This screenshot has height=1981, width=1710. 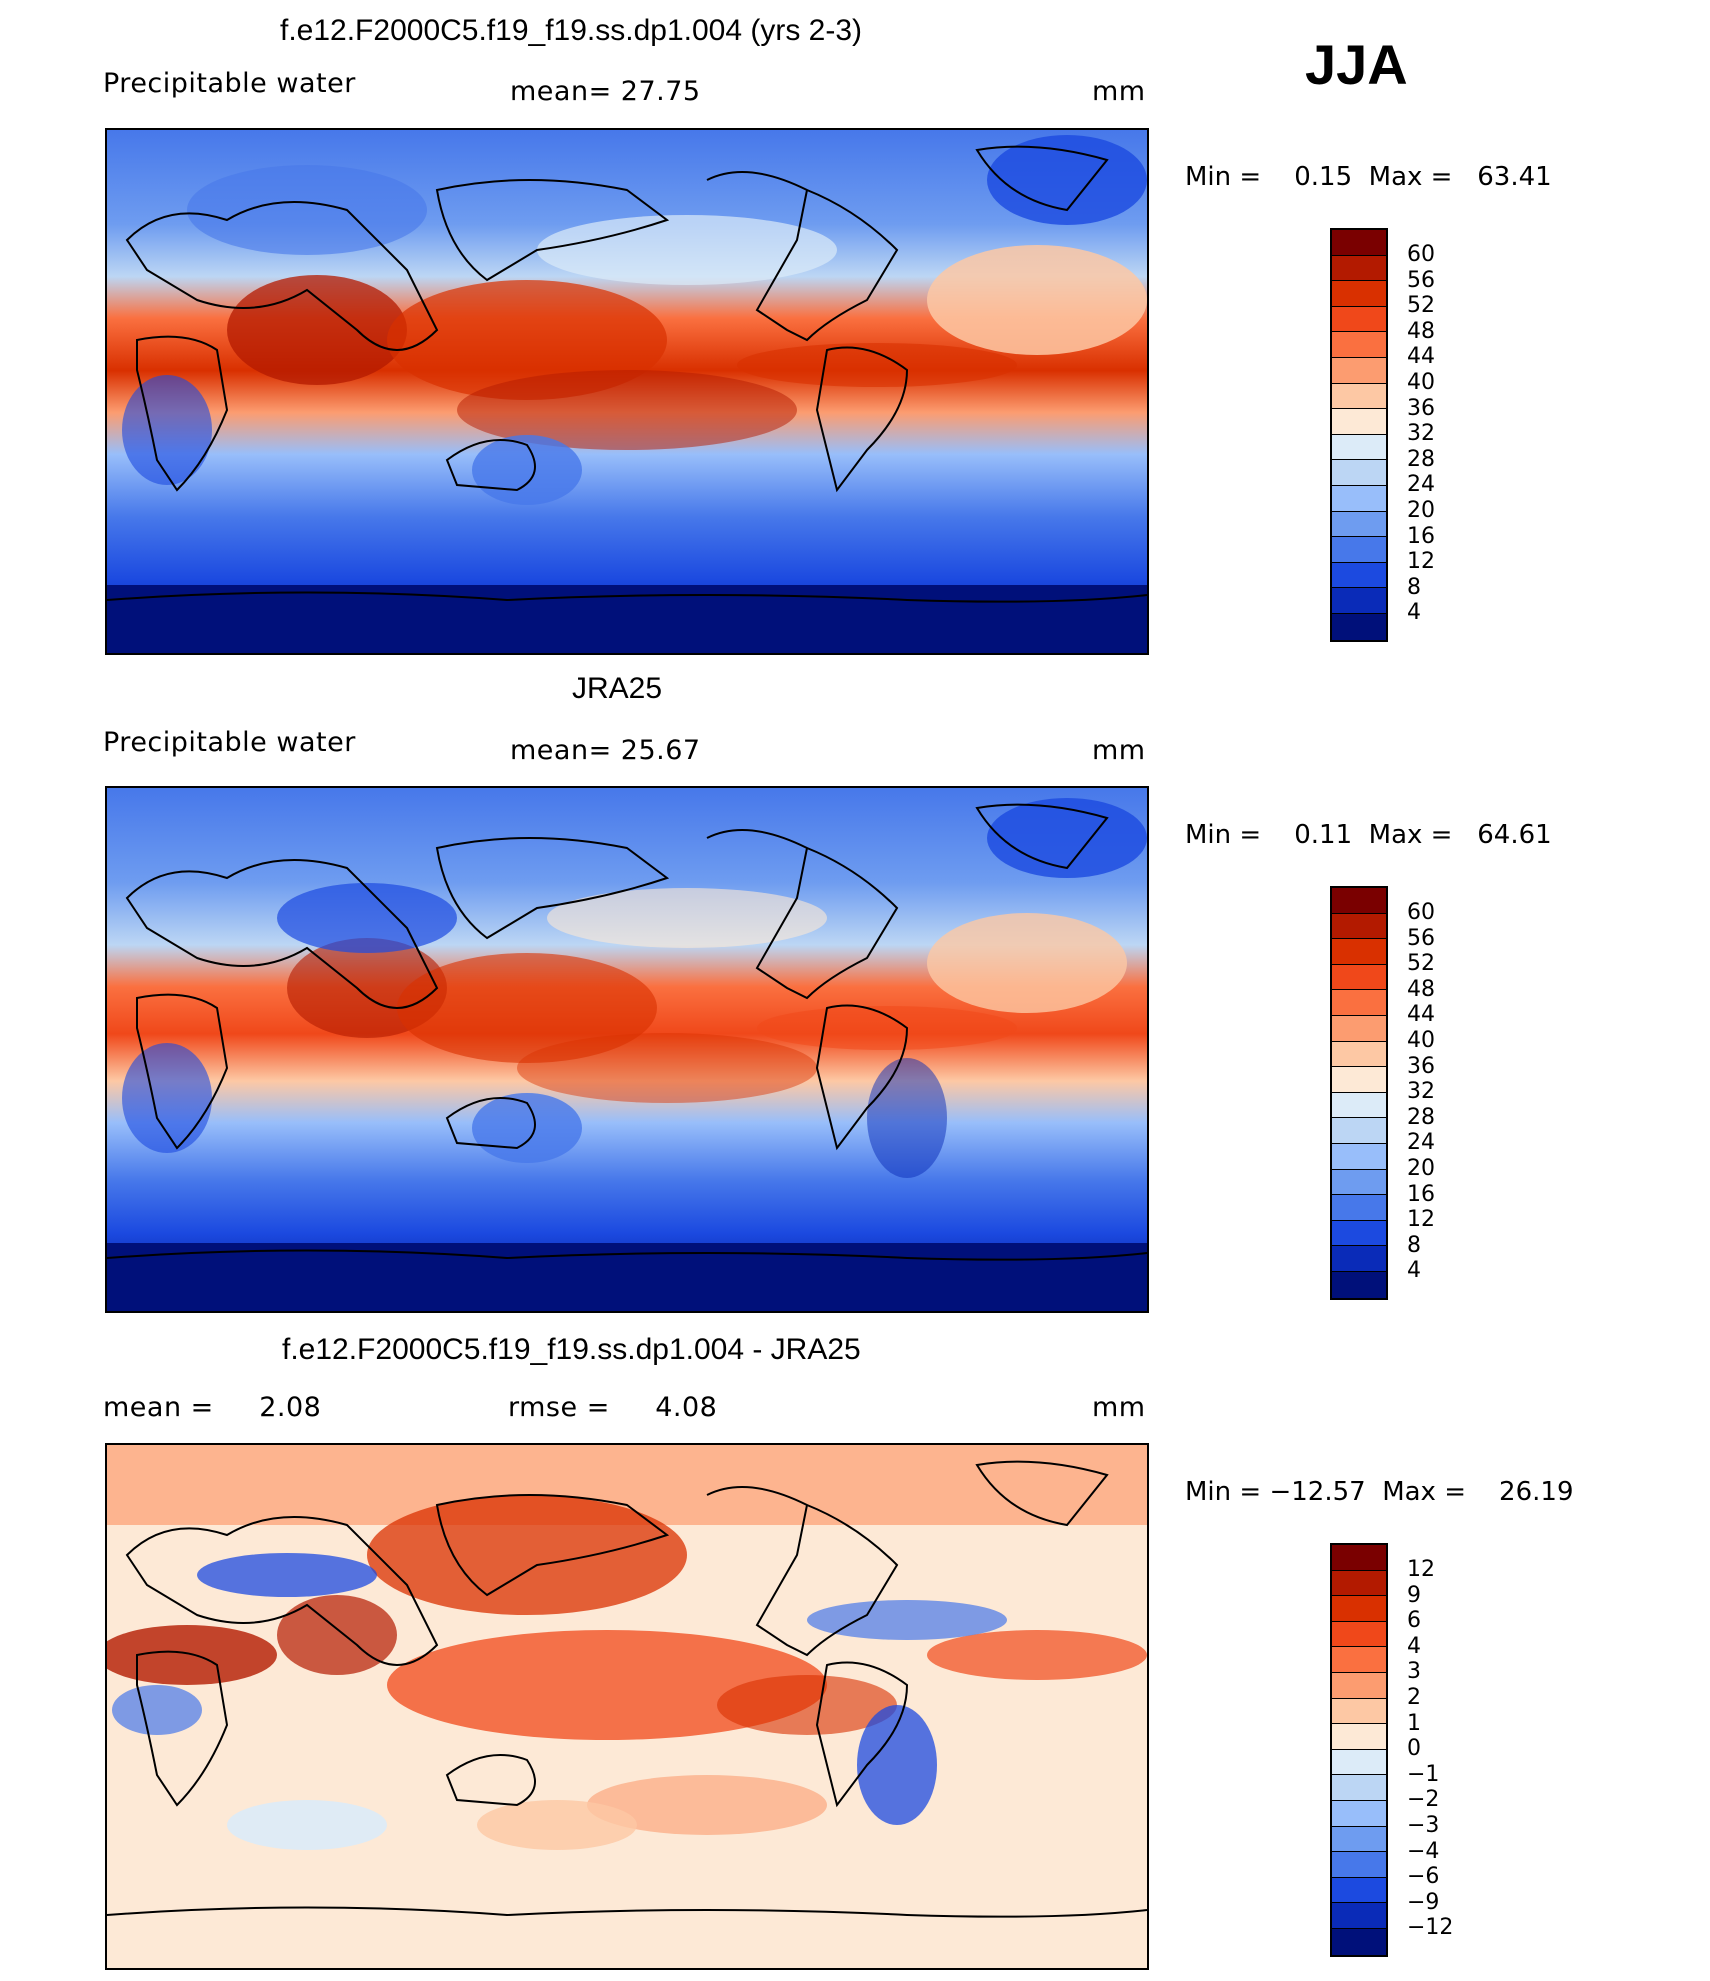 What do you see at coordinates (605, 91) in the screenshot?
I see `panel-1-mean-label: mean= 27.75` at bounding box center [605, 91].